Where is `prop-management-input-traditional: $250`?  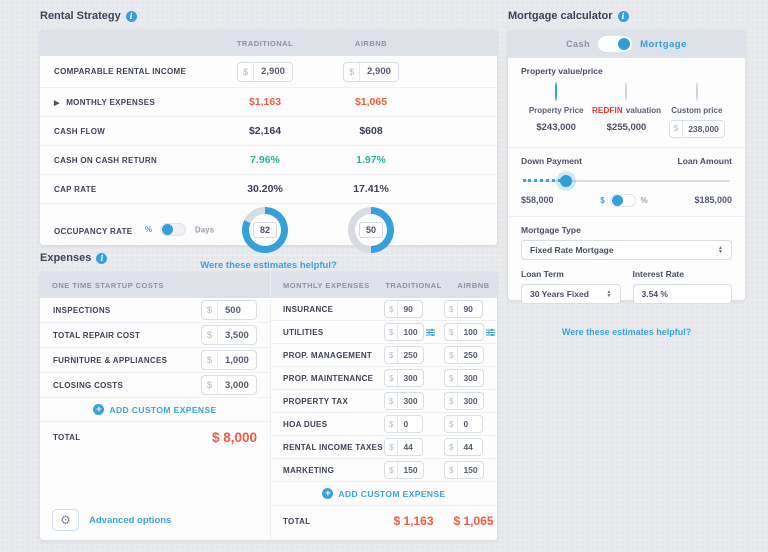 prop-management-input-traditional: $250 is located at coordinates (404, 355).